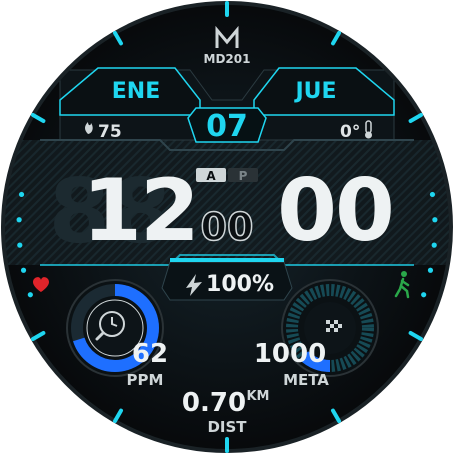 This screenshot has width=454, height=454. I want to click on bolt-icon, so click(194, 285).